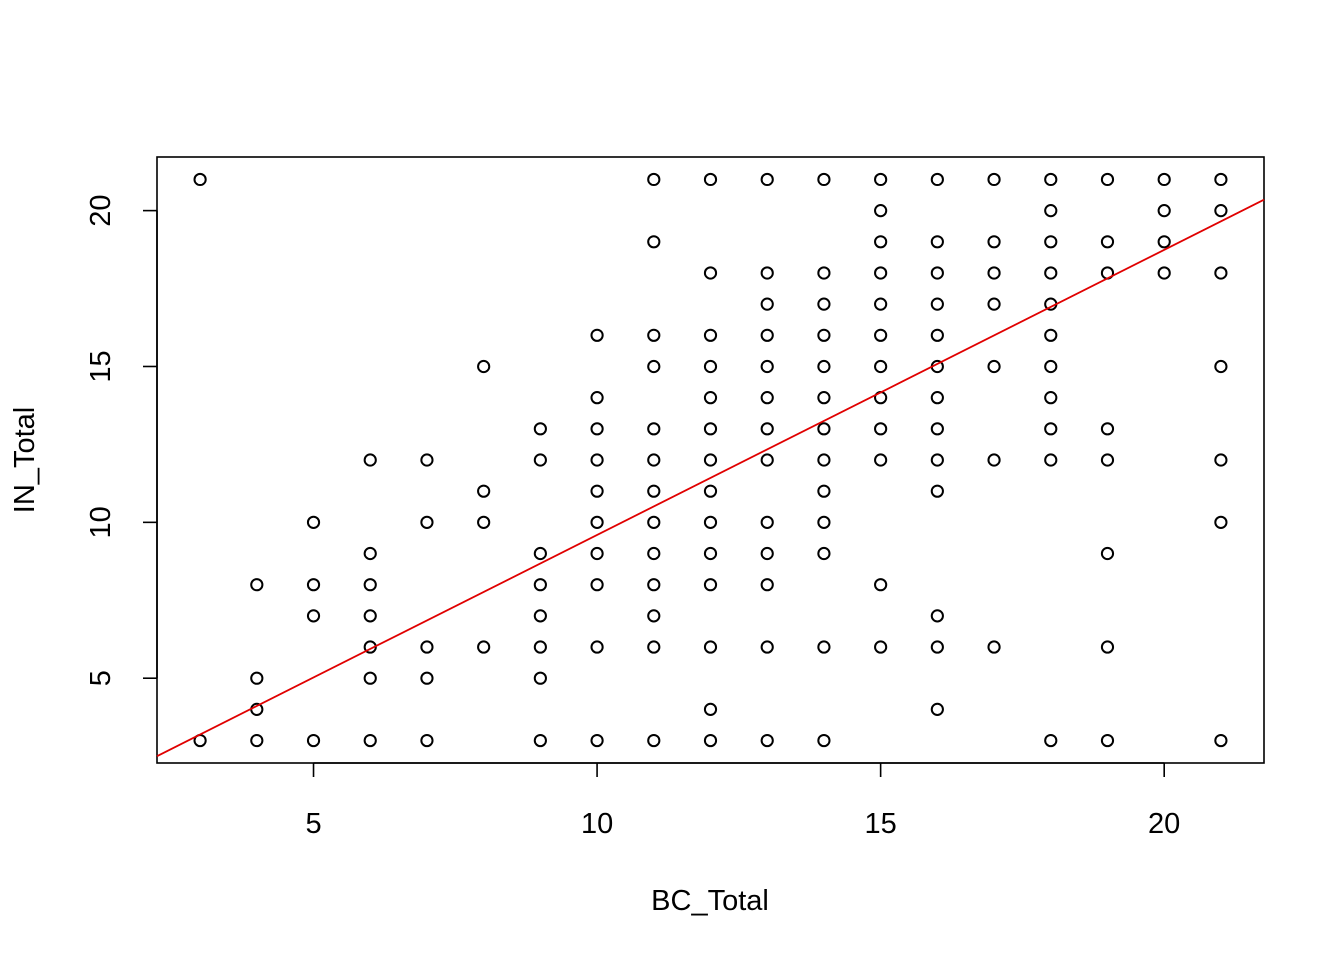 The height and width of the screenshot is (960, 1344). Describe the element at coordinates (121, 440) in the screenshot. I see `y-axis: 5 10 15 20` at that location.